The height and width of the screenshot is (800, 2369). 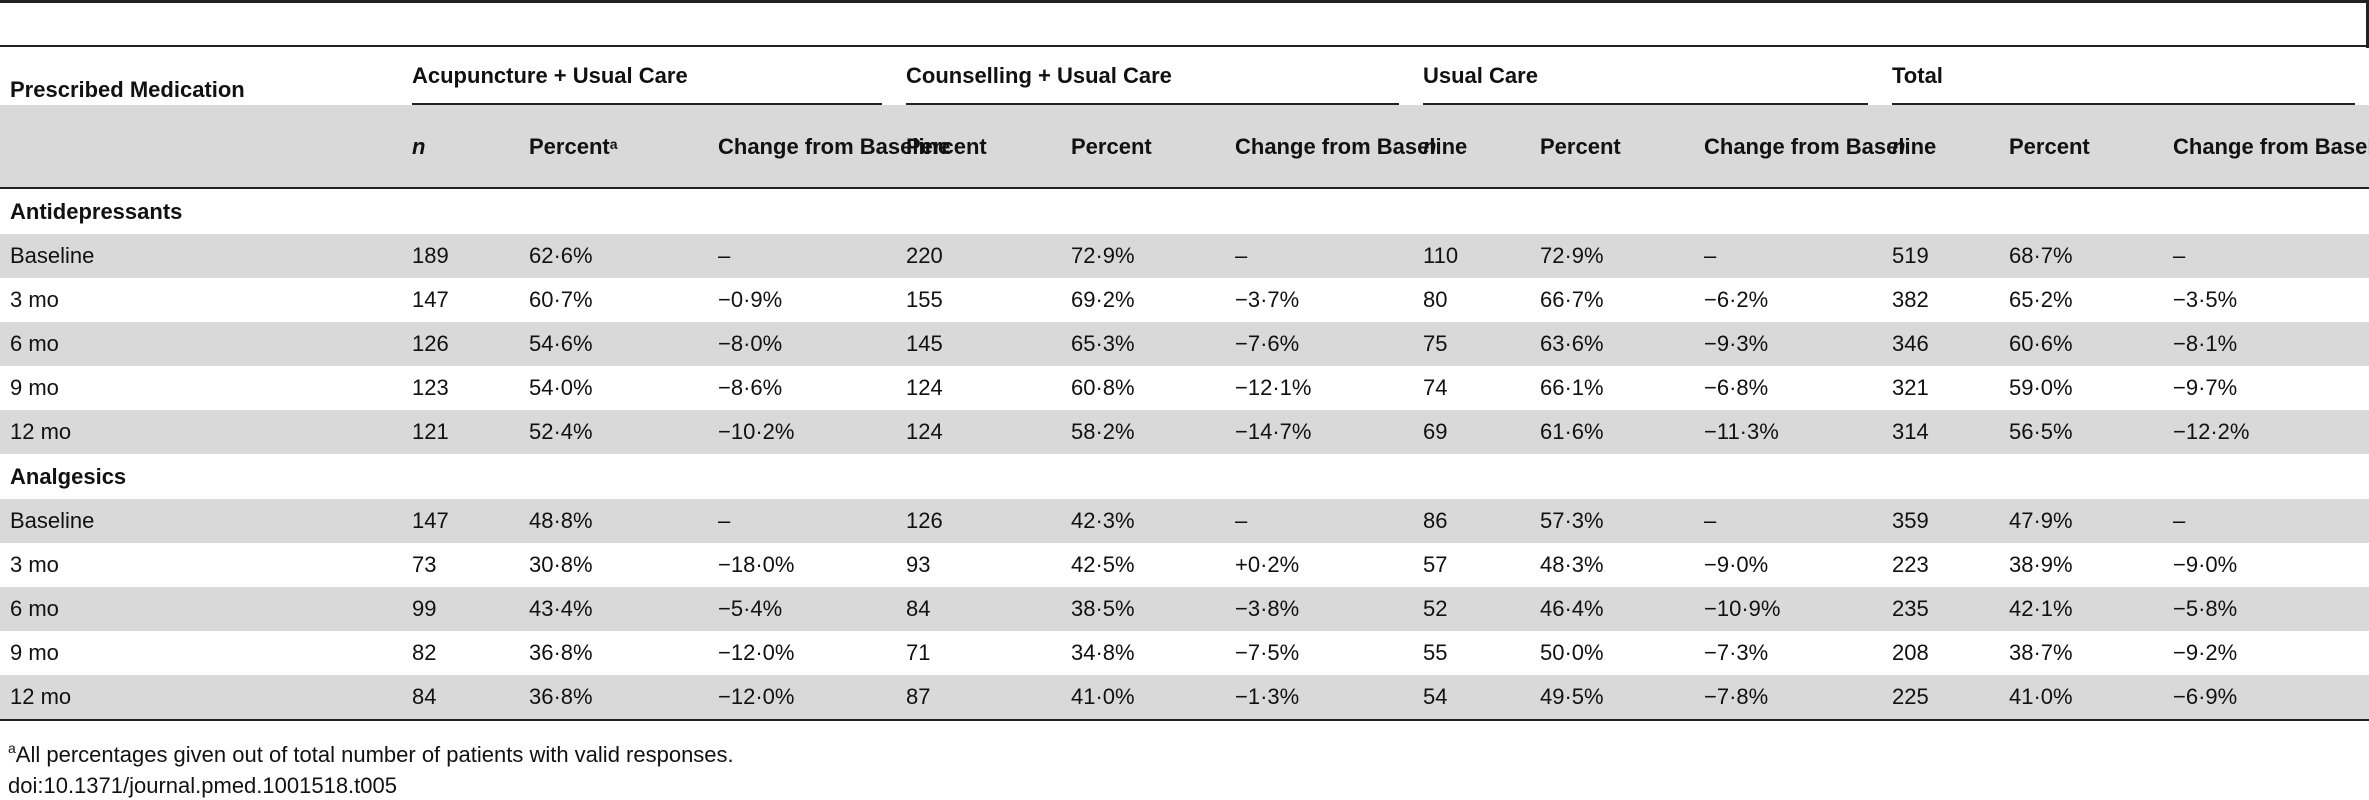 What do you see at coordinates (1788, 609) in the screenshot?
I see `table-cell: −10·9%` at bounding box center [1788, 609].